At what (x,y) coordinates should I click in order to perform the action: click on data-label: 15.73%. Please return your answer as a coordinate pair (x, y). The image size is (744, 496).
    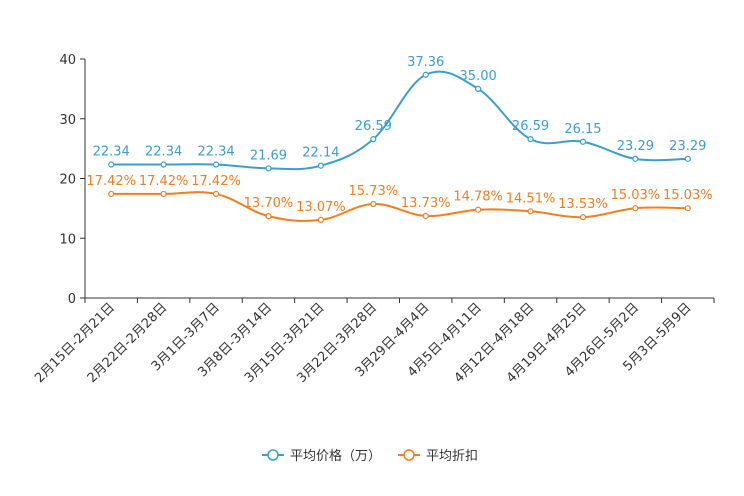
    Looking at the image, I should click on (374, 191).